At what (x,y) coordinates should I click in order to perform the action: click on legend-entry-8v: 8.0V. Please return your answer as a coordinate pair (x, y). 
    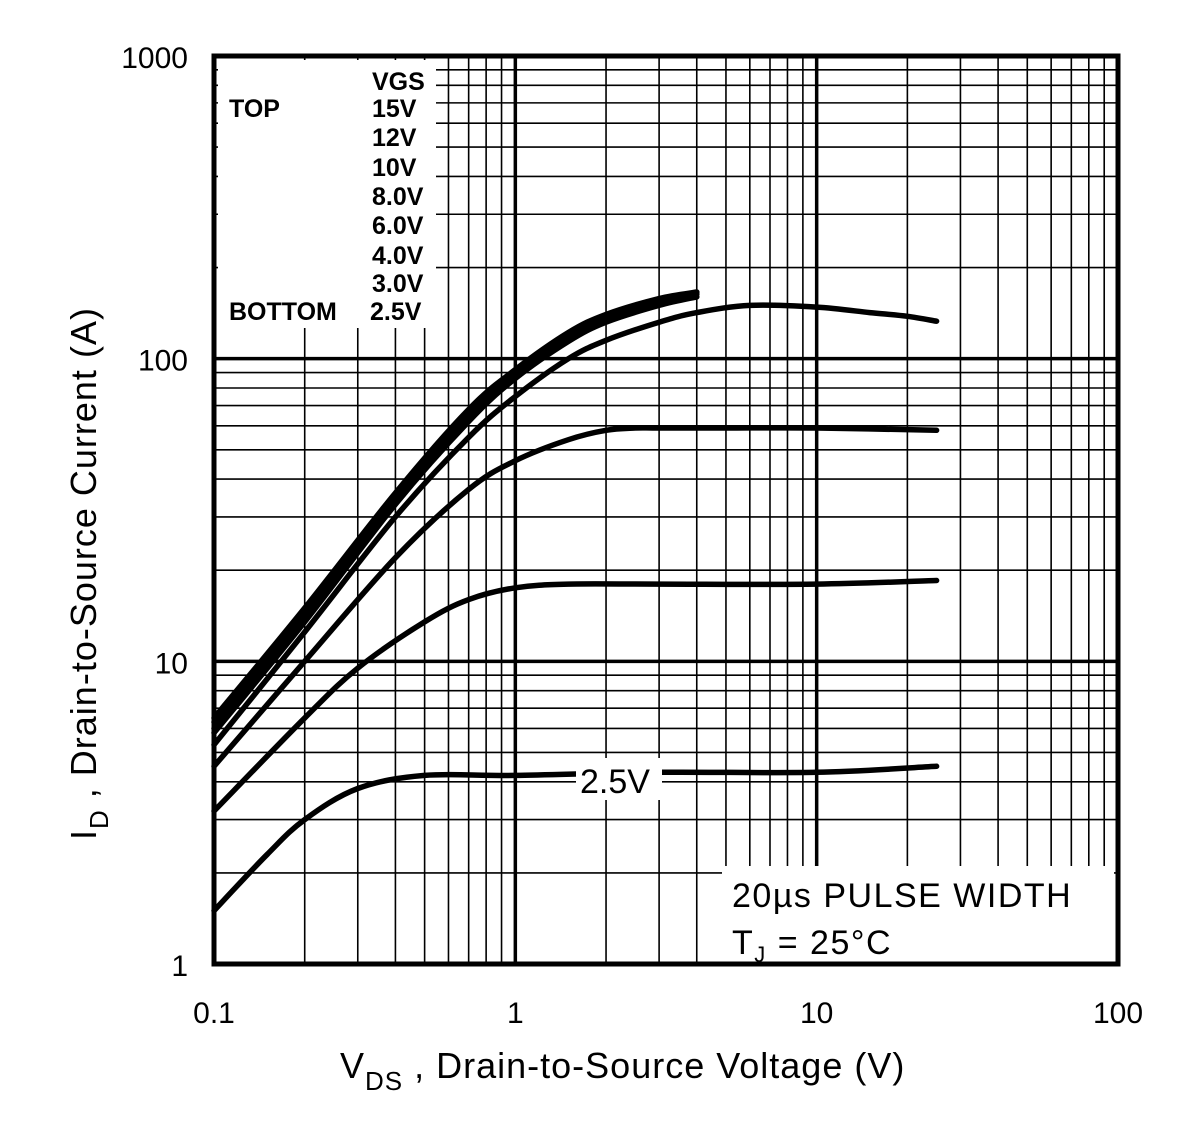
    Looking at the image, I should click on (398, 197).